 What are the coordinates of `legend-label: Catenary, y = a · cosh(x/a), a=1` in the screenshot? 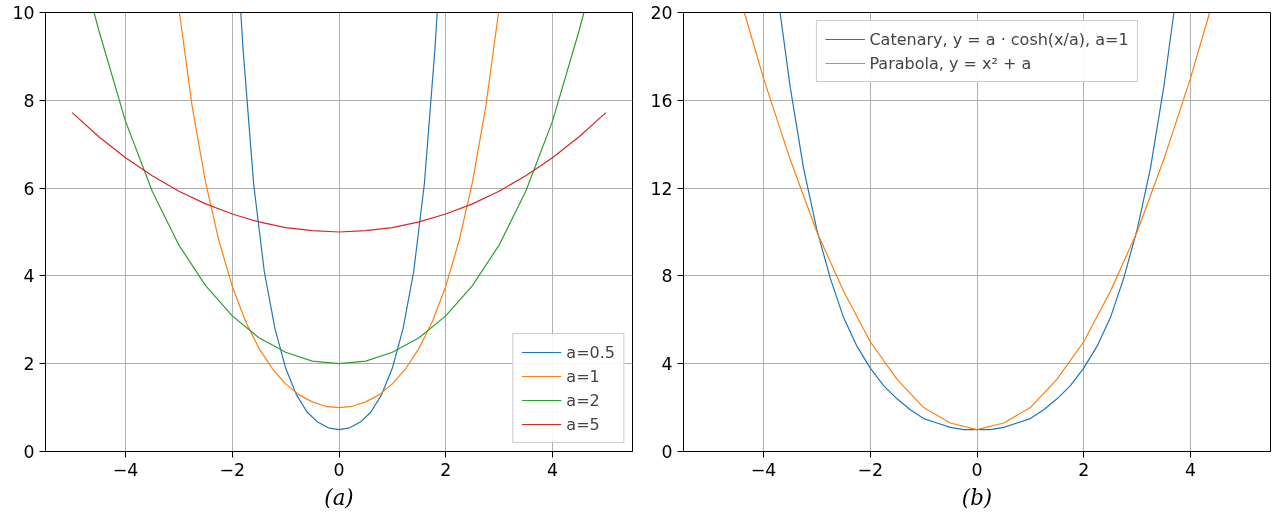 It's located at (999, 39).